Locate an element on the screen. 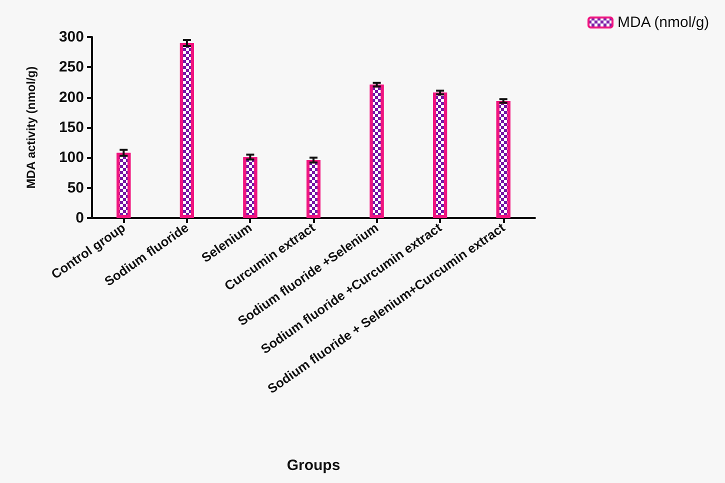  y-axis-title: MDA activity (nmol/g) is located at coordinates (31, 127).